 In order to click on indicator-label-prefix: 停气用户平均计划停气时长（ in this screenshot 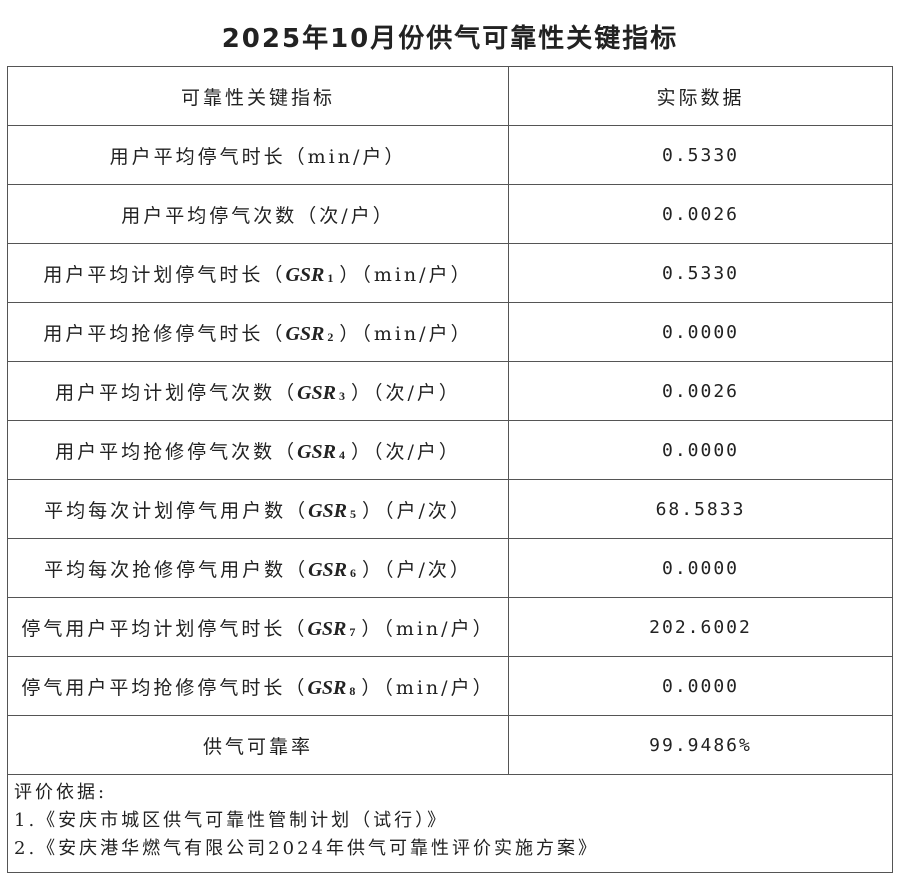, I will do `click(164, 628)`.